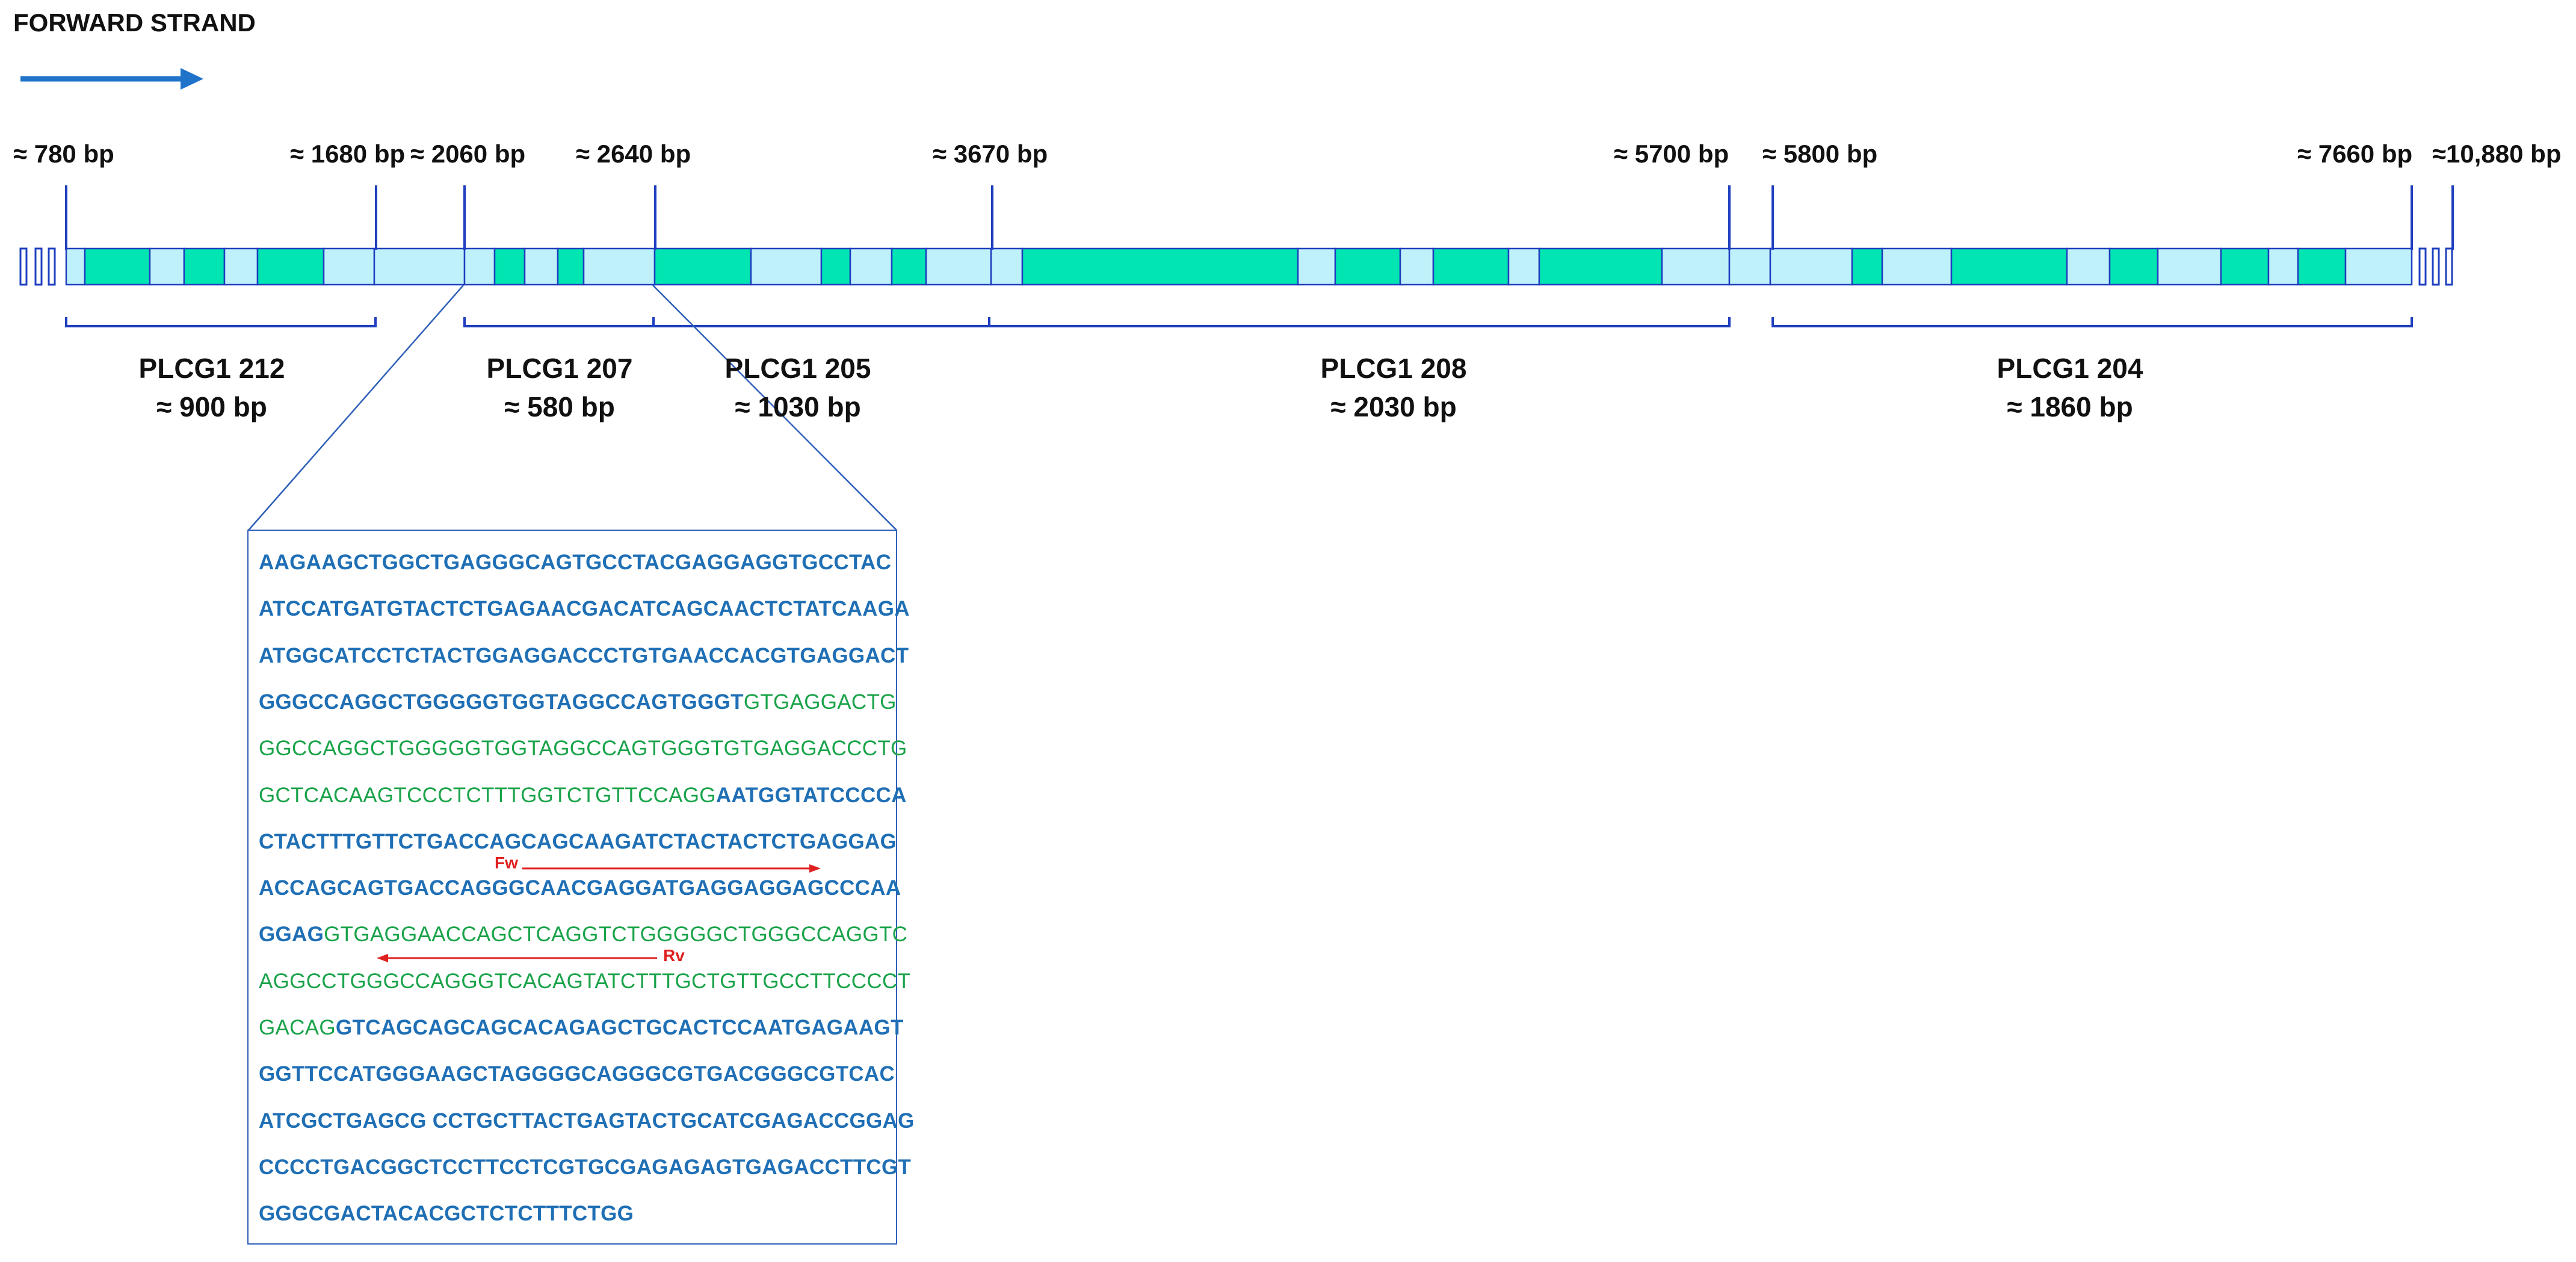 Image resolution: width=2576 pixels, height=1262 pixels. I want to click on reverse-primer-label: Rv, so click(674, 955).